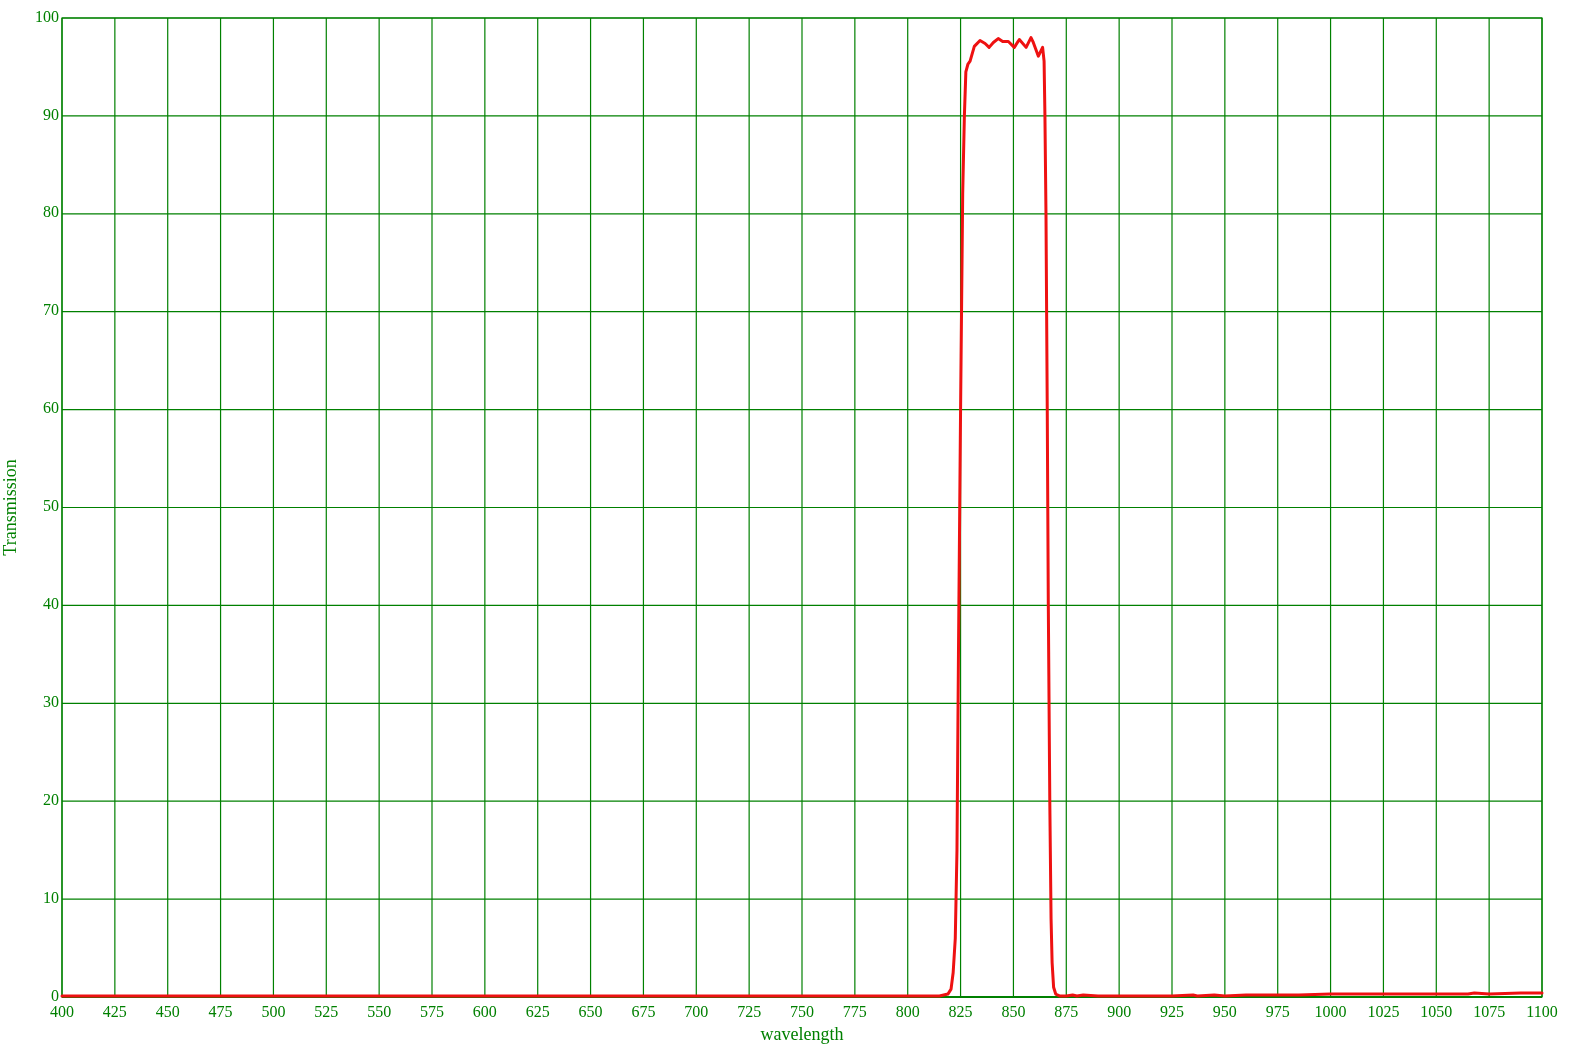 The height and width of the screenshot is (1046, 1570). What do you see at coordinates (537, 1011) in the screenshot?
I see `x-tick-label: 625` at bounding box center [537, 1011].